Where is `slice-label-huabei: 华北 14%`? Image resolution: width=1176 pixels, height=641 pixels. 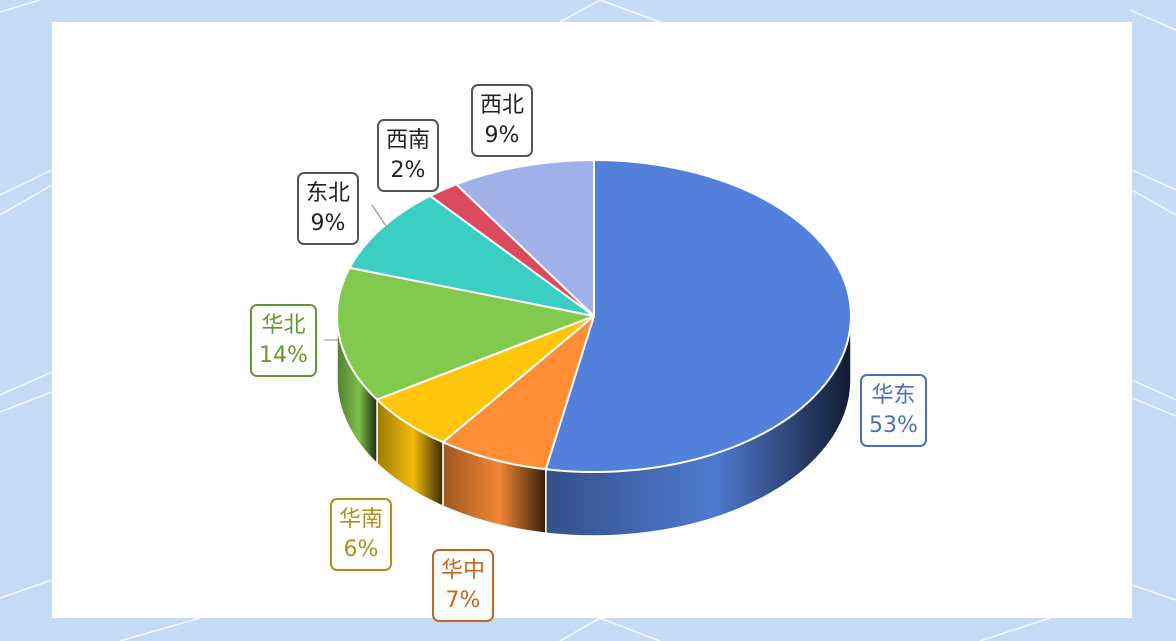 slice-label-huabei: 华北 14% is located at coordinates (283, 340).